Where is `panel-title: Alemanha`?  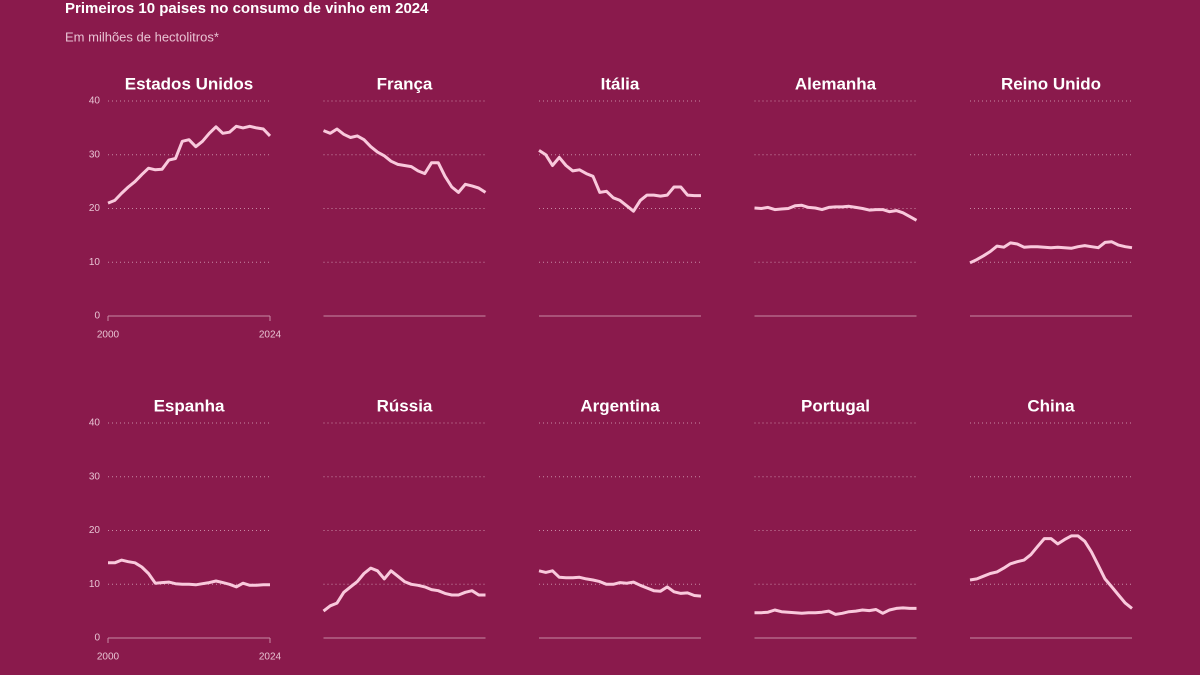 panel-title: Alemanha is located at coordinates (836, 83).